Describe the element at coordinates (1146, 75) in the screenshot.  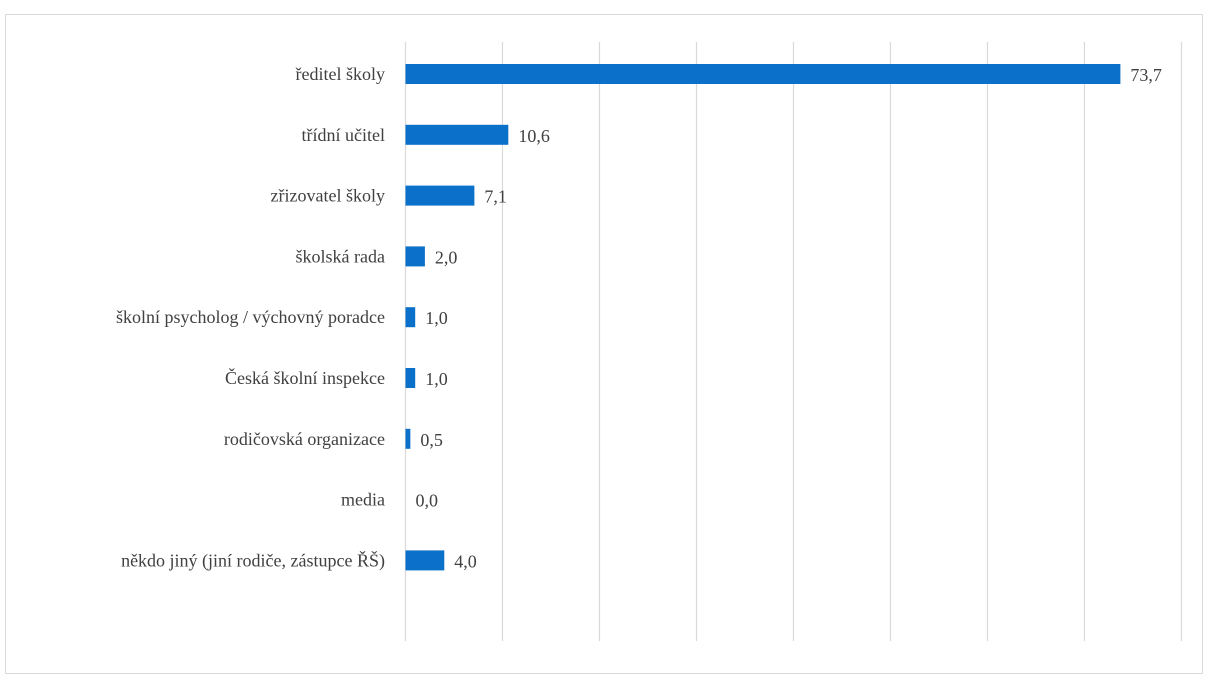
I see `value-label-0: 73,7` at that location.